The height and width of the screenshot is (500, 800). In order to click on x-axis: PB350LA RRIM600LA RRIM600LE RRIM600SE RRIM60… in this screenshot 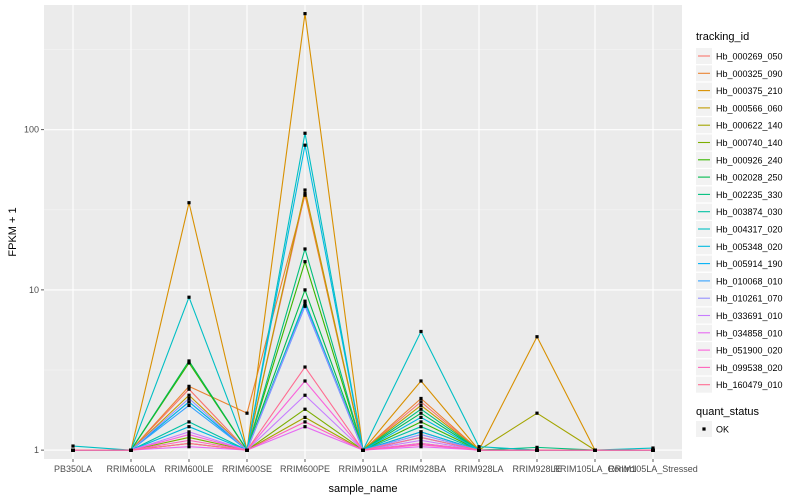, I will do `click(376, 466)`.